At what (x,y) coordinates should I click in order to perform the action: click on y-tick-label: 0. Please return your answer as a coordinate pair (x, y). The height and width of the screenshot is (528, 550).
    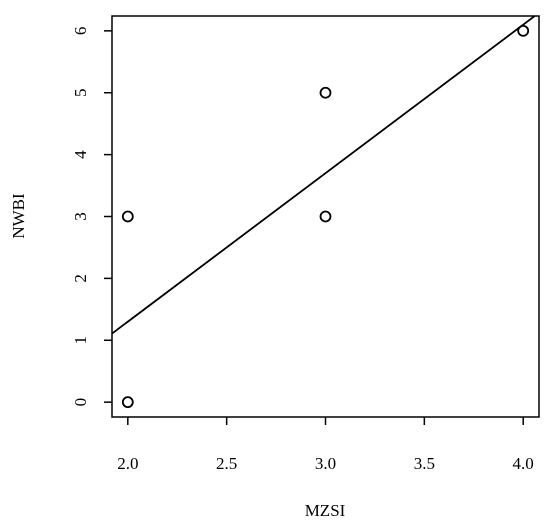
    Looking at the image, I should click on (80, 402).